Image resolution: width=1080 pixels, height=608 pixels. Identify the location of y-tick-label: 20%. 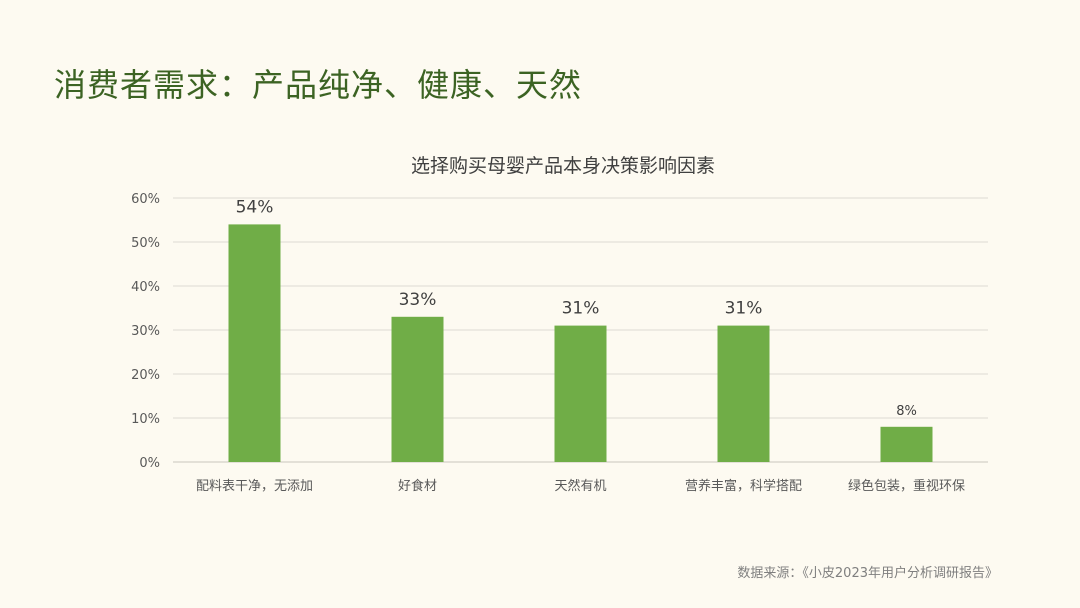
(145, 375).